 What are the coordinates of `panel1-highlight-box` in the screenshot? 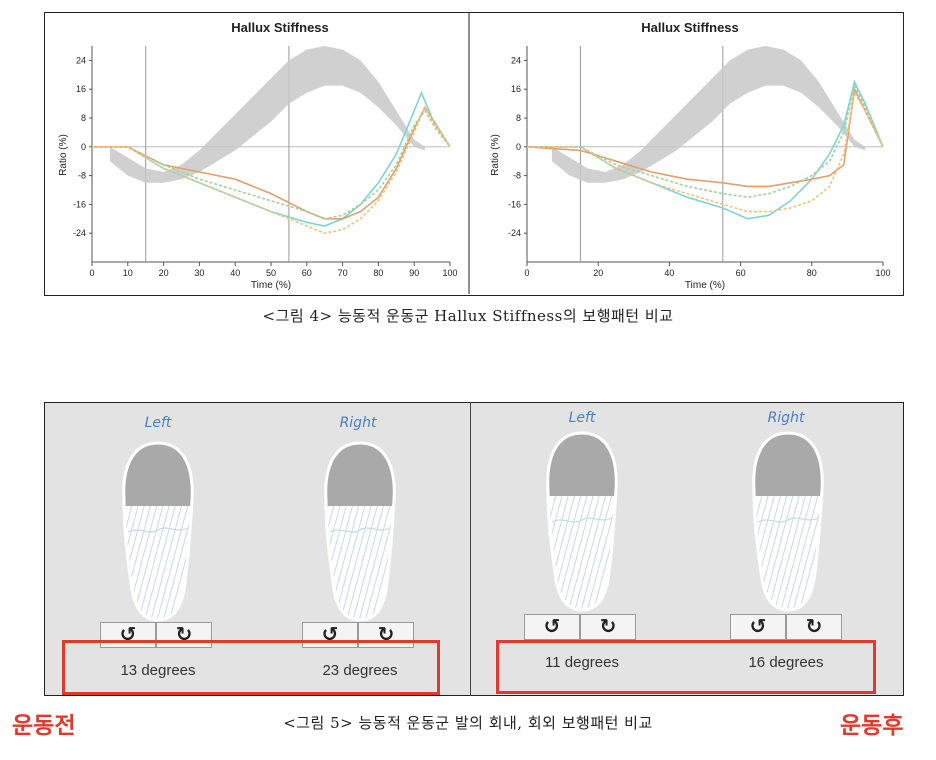 It's located at (251, 667).